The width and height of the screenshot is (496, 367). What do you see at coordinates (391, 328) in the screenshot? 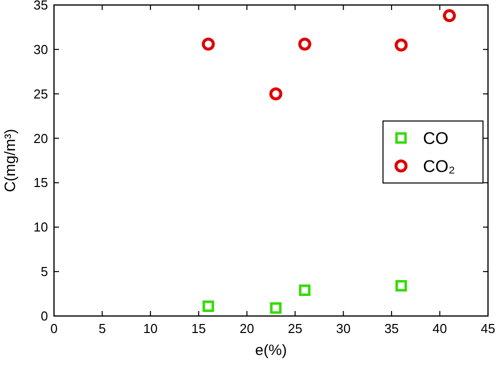
I see `x-tick-label: 35` at bounding box center [391, 328].